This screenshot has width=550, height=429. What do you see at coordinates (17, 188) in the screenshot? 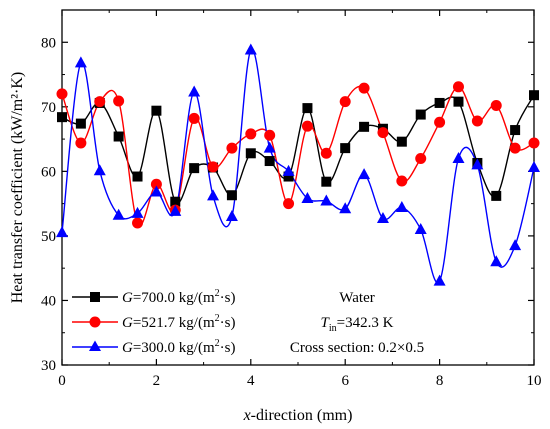
I see `y-axis-label: Heat transfer coefficient (kW/m²·K)` at bounding box center [17, 188].